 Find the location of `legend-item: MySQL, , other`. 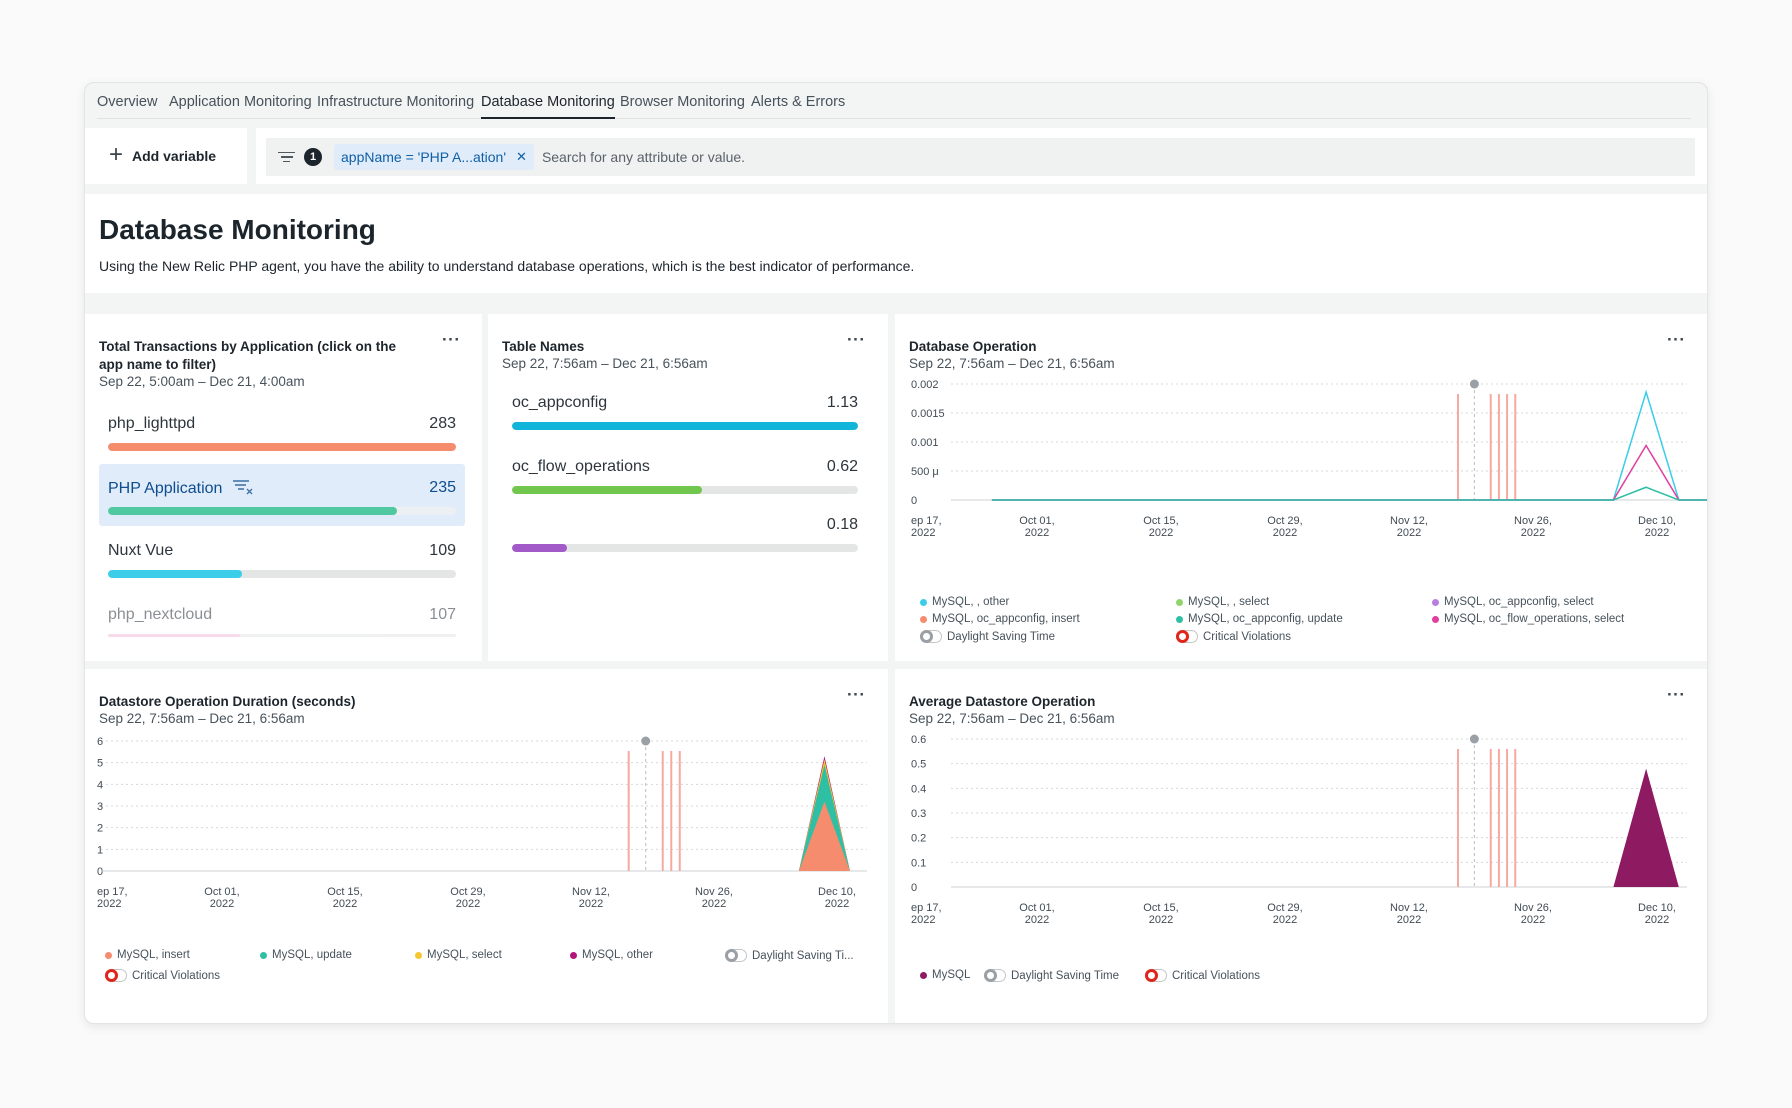

legend-item: MySQL, , other is located at coordinates (964, 602).